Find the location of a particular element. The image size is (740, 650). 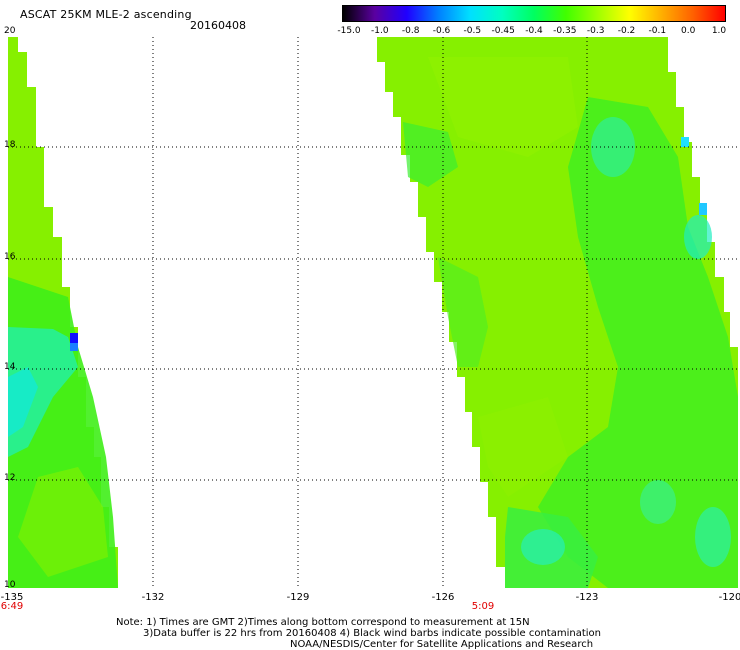

swath-time-right: 5:09 is located at coordinates (483, 606).